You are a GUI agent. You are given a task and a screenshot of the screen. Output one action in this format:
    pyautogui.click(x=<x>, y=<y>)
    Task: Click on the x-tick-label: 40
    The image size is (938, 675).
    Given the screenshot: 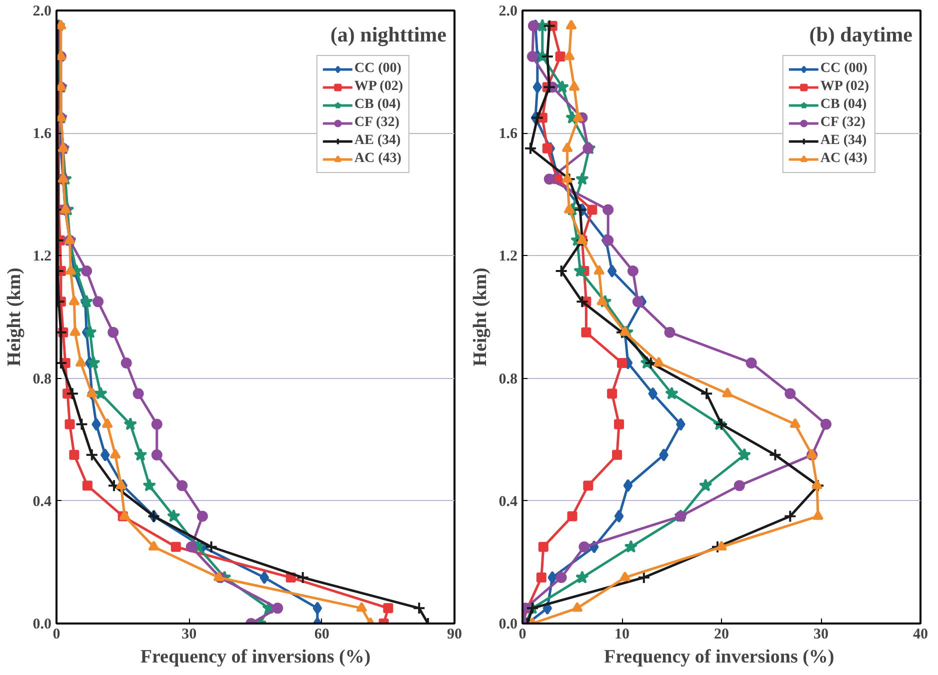 What is the action you would take?
    pyautogui.click(x=920, y=634)
    